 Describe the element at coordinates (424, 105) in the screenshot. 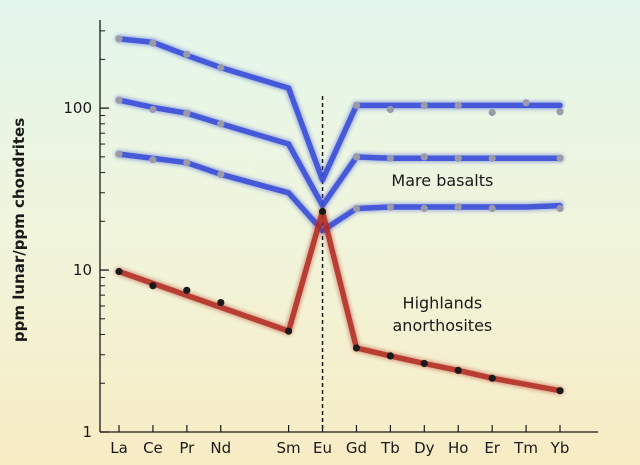

I see `series-0-point-dy` at that location.